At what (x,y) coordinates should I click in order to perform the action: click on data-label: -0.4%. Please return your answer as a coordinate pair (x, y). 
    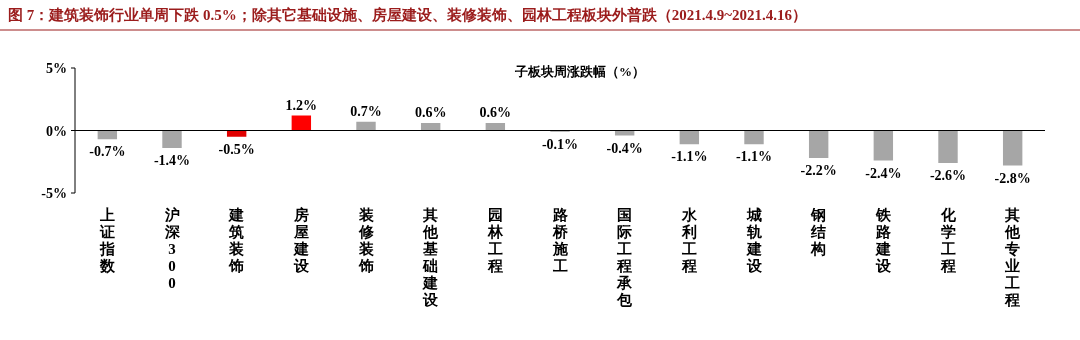
    Looking at the image, I should click on (624, 148).